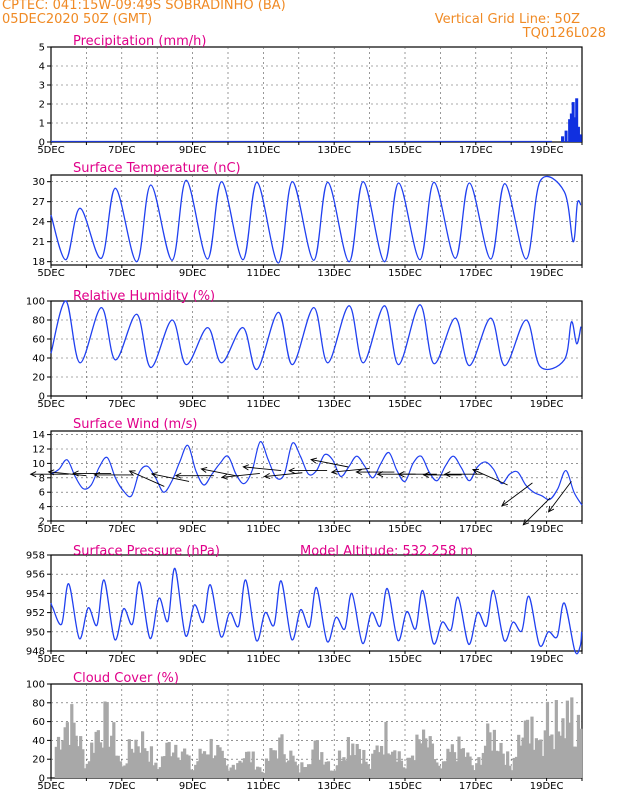 The width and height of the screenshot is (618, 800). What do you see at coordinates (121, 150) in the screenshot?
I see `precip-xtick-label: 7DEC` at bounding box center [121, 150].